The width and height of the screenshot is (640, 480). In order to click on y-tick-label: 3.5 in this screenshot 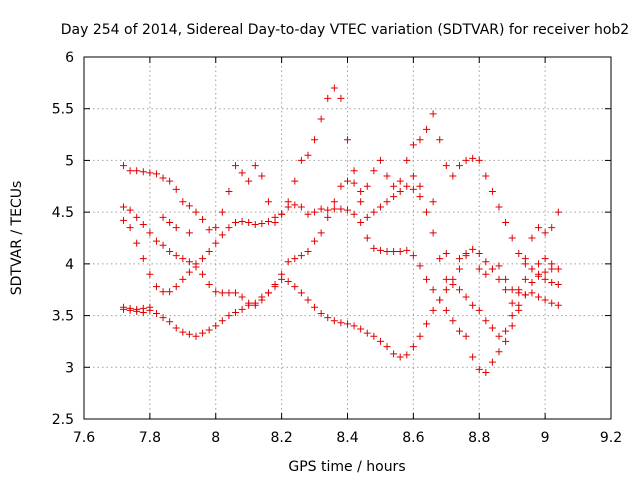, I will do `click(63, 317)`.